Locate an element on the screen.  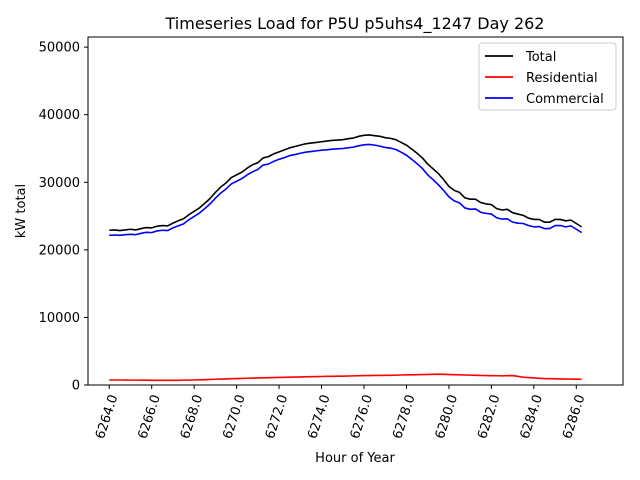
x-tick-label: 6284.0 is located at coordinates (532, 417).